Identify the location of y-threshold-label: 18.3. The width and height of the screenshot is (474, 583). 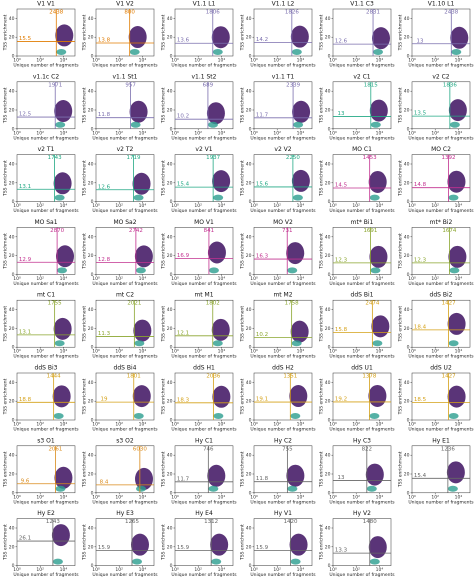
(183, 400).